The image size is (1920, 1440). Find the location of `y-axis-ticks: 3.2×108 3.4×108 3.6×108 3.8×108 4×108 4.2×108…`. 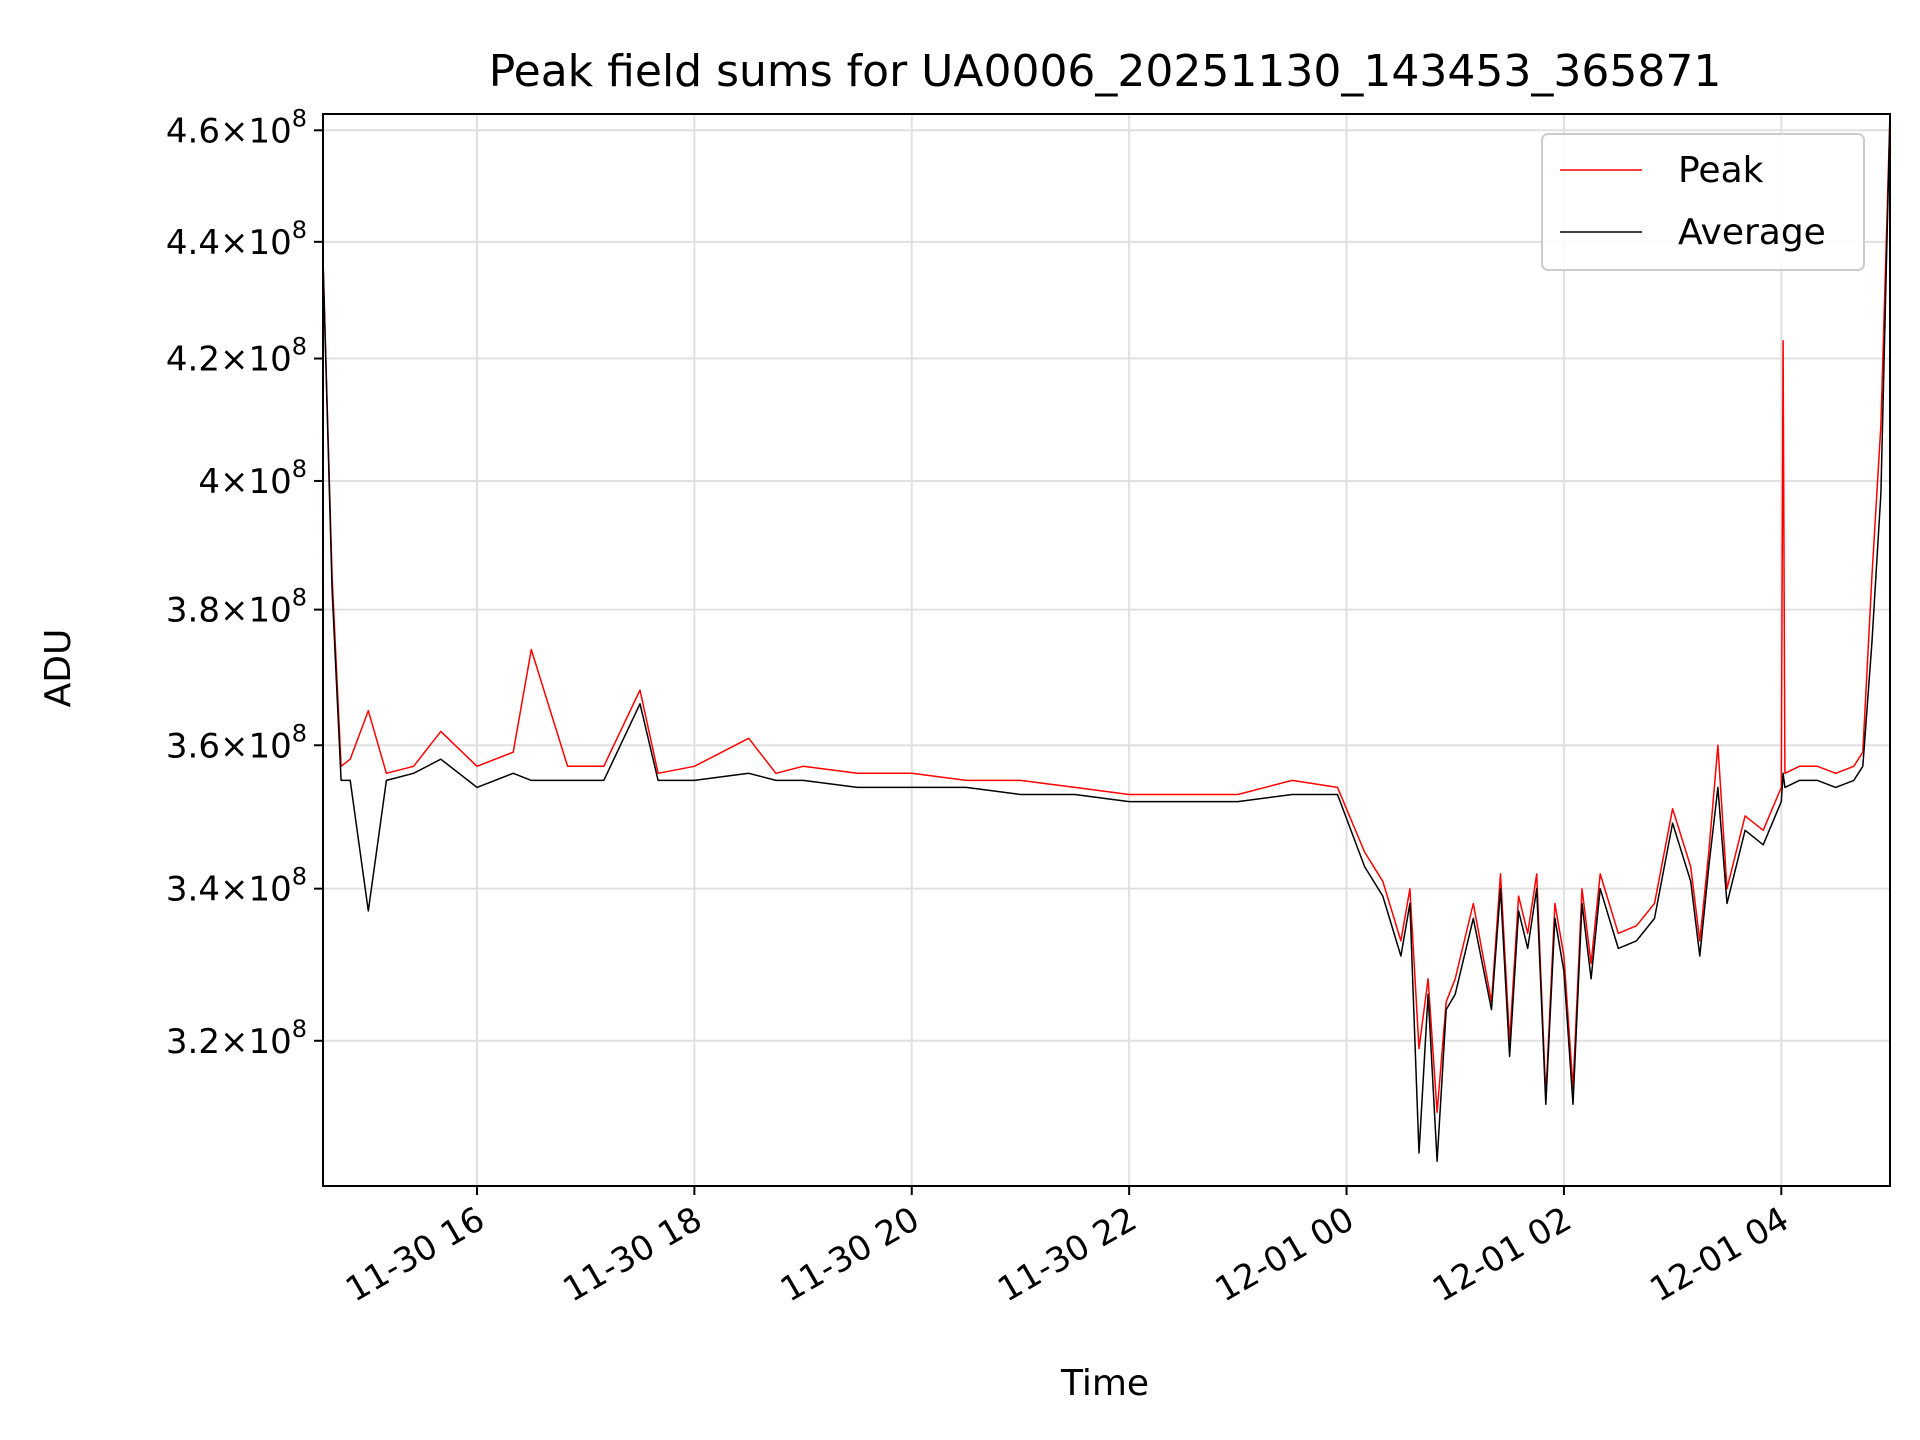

y-axis-ticks: 3.2×108 3.4×108 3.6×108 3.8×108 4×108 4.2×108… is located at coordinates (244, 583).